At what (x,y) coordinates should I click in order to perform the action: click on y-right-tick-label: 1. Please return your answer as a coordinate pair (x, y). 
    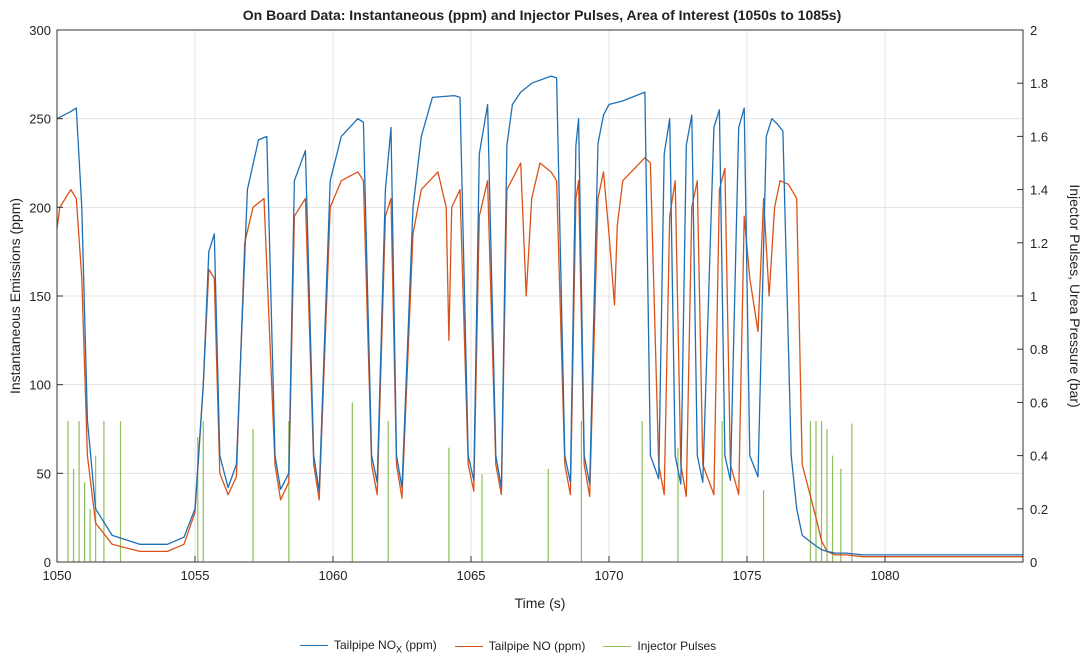
    Looking at the image, I should click on (1033, 296).